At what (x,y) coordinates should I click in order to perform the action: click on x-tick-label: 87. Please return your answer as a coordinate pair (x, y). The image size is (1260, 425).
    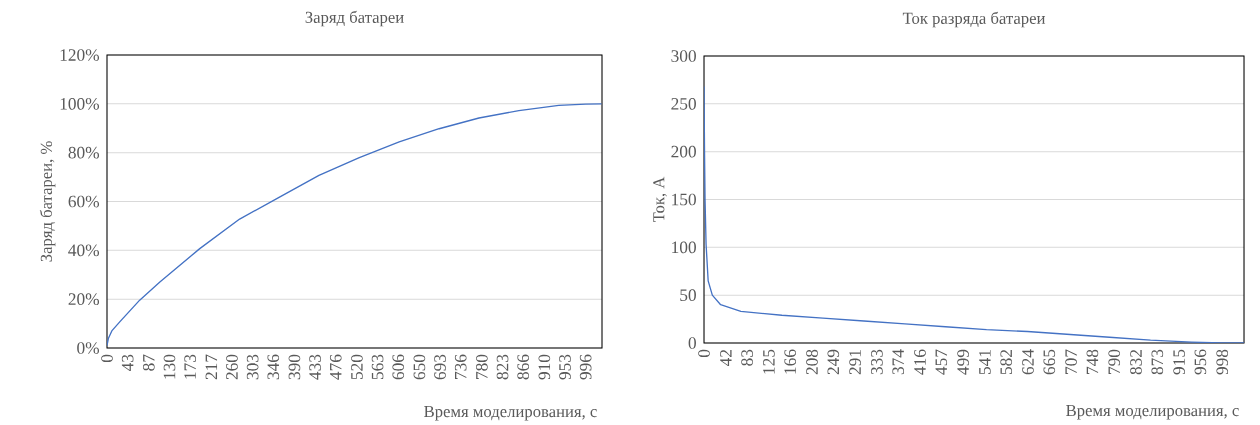
    Looking at the image, I should click on (148, 362).